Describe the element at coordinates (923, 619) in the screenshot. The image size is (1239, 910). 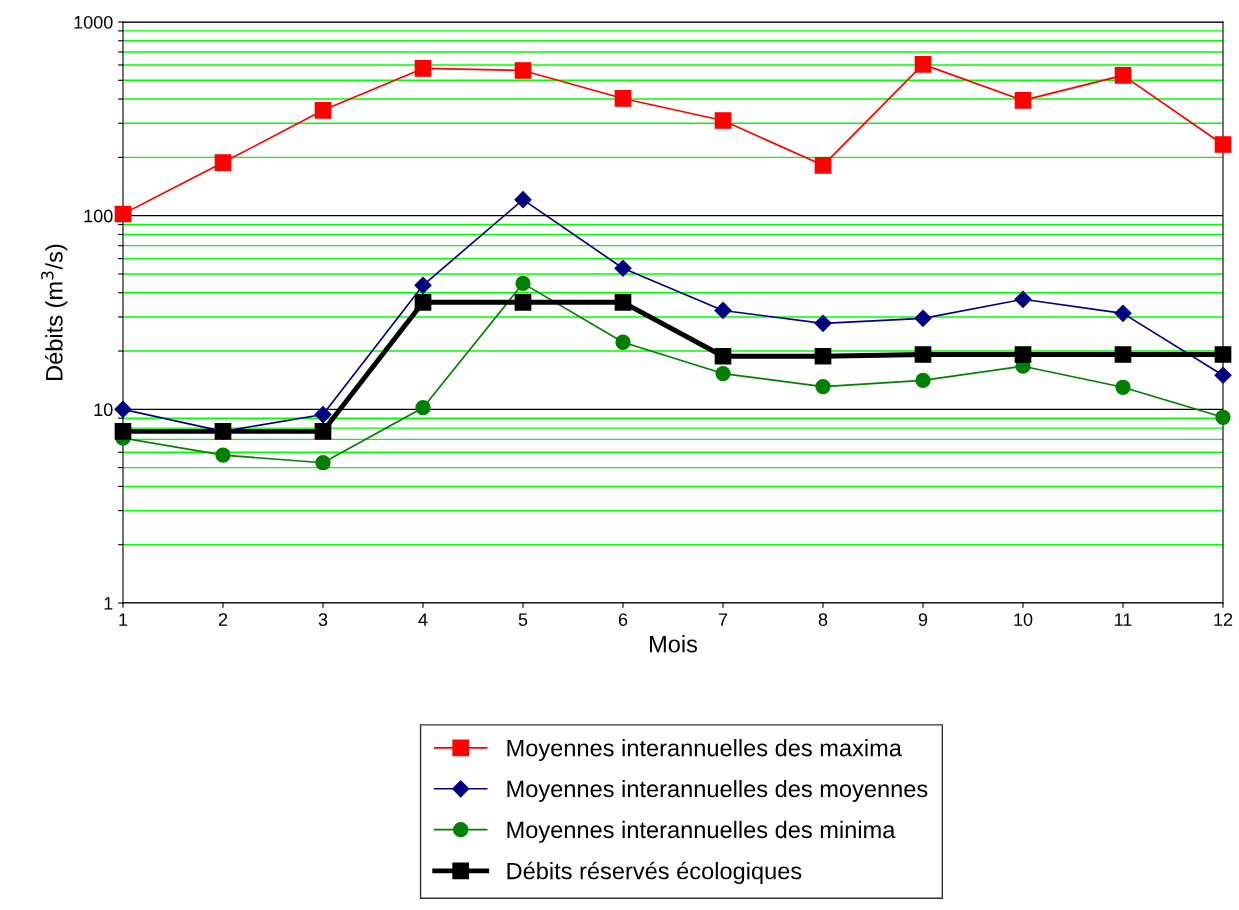
I see `x-tick-label: 9` at that location.